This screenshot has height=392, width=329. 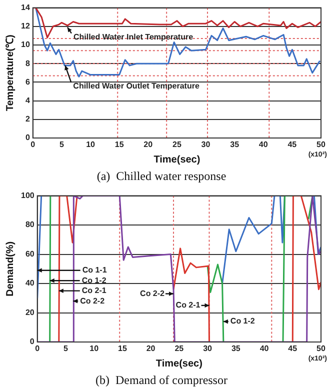 I want to click on y-tick-label: 20, so click(x=30, y=312).